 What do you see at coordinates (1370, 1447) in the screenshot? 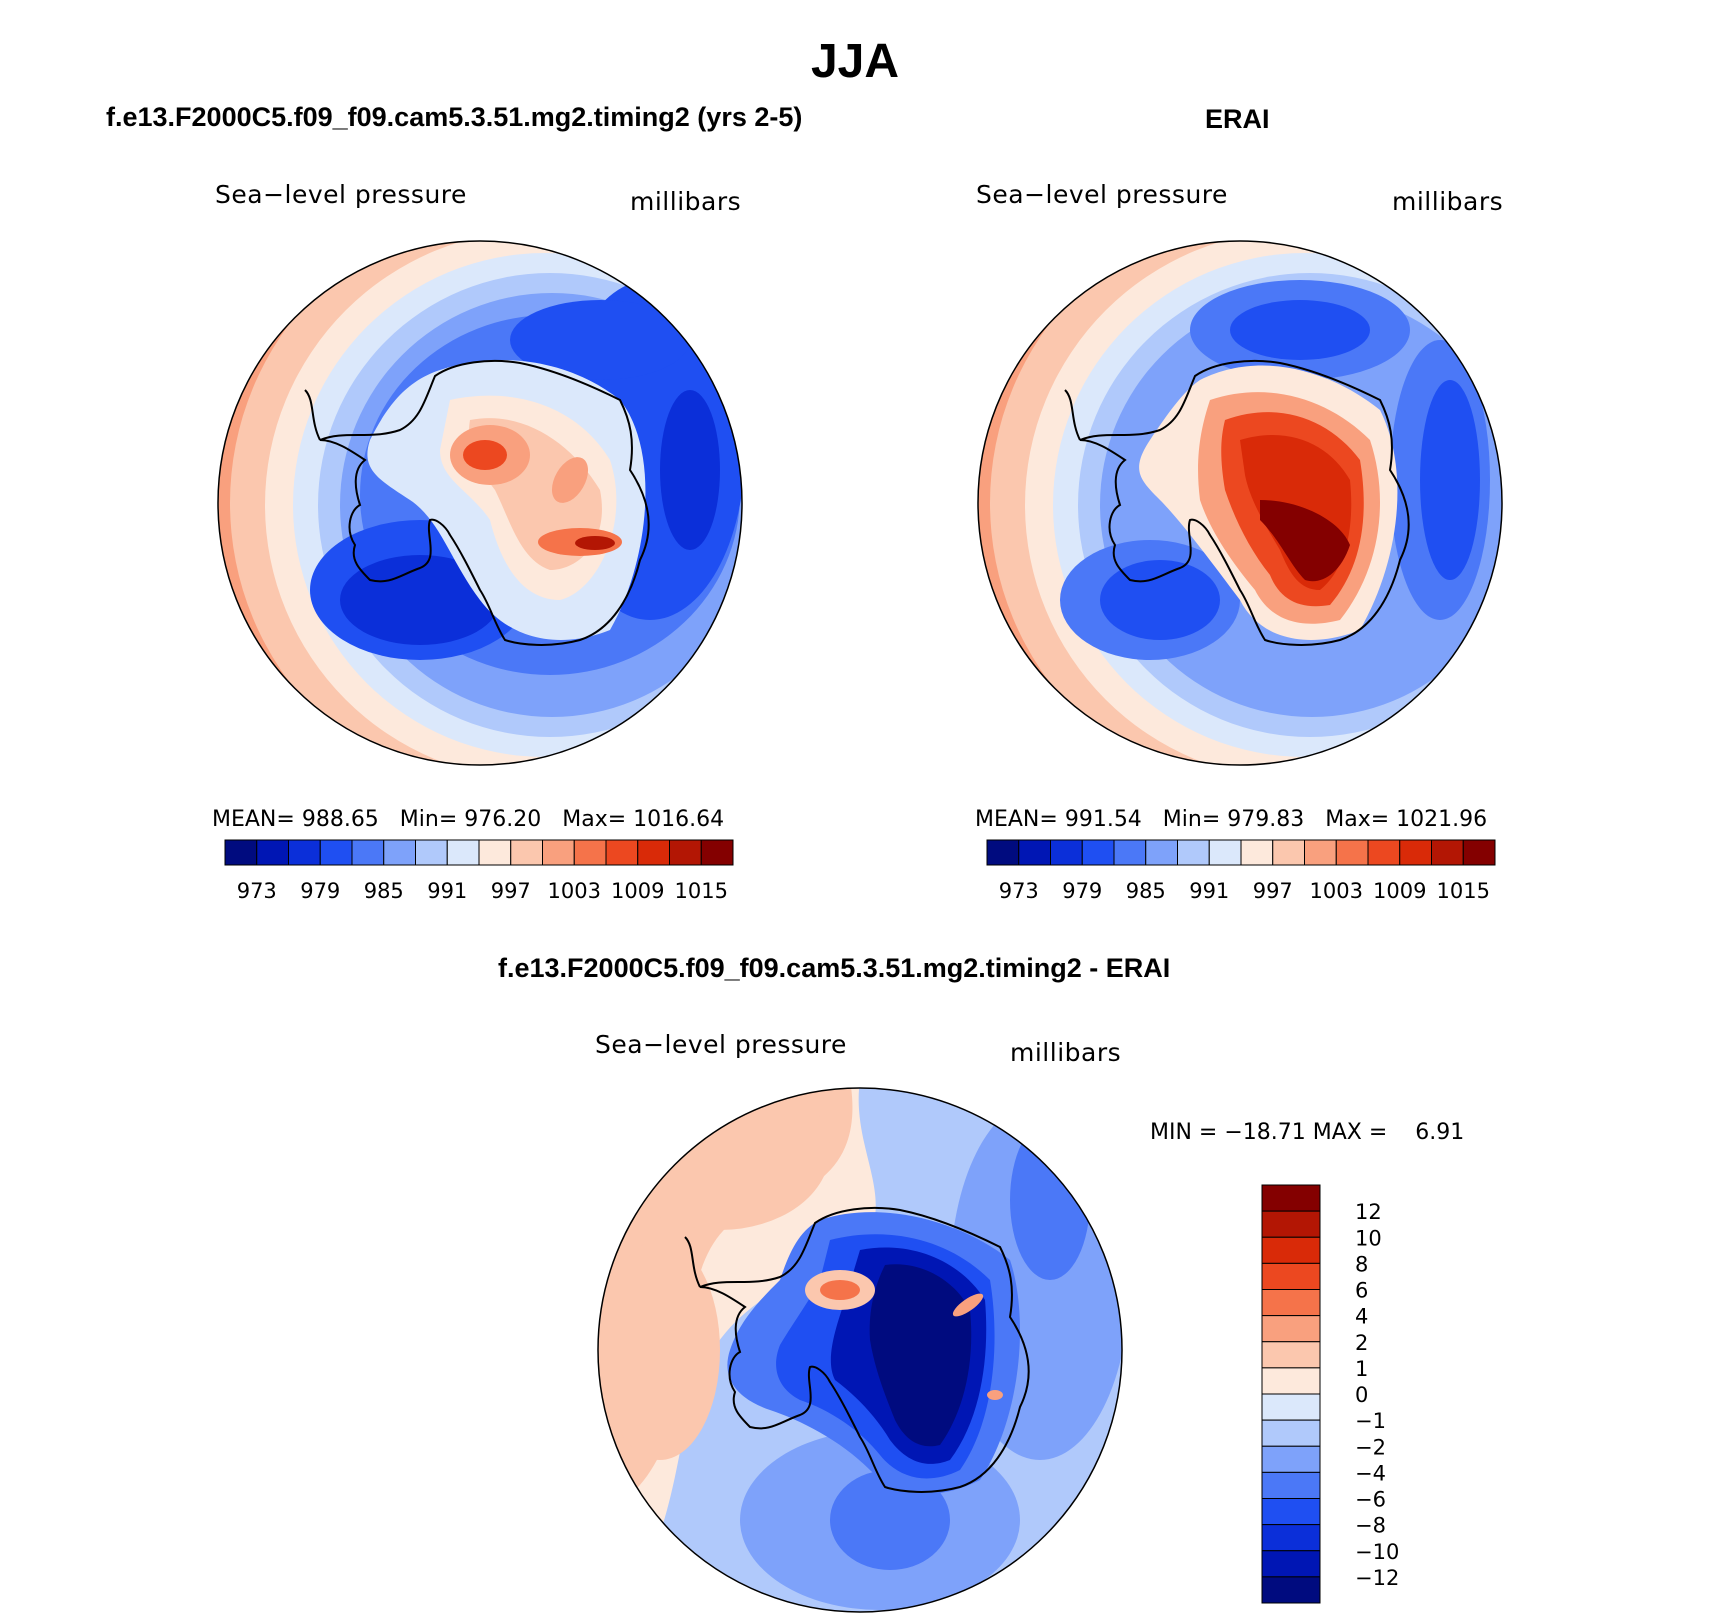
I see `colorbar-tick-label: −2` at bounding box center [1370, 1447].